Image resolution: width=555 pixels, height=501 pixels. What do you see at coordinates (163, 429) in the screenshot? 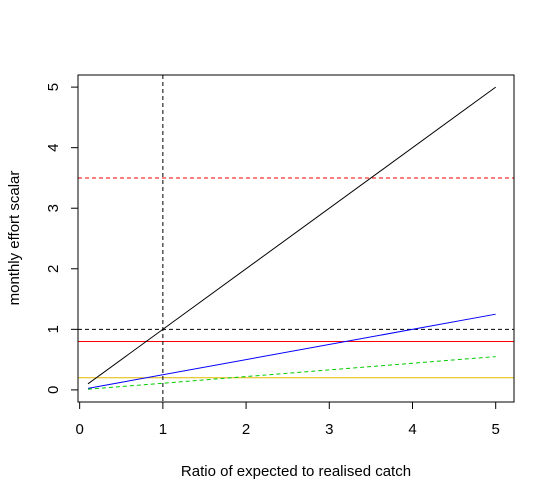
I see `x-tick-label-1: 1` at bounding box center [163, 429].